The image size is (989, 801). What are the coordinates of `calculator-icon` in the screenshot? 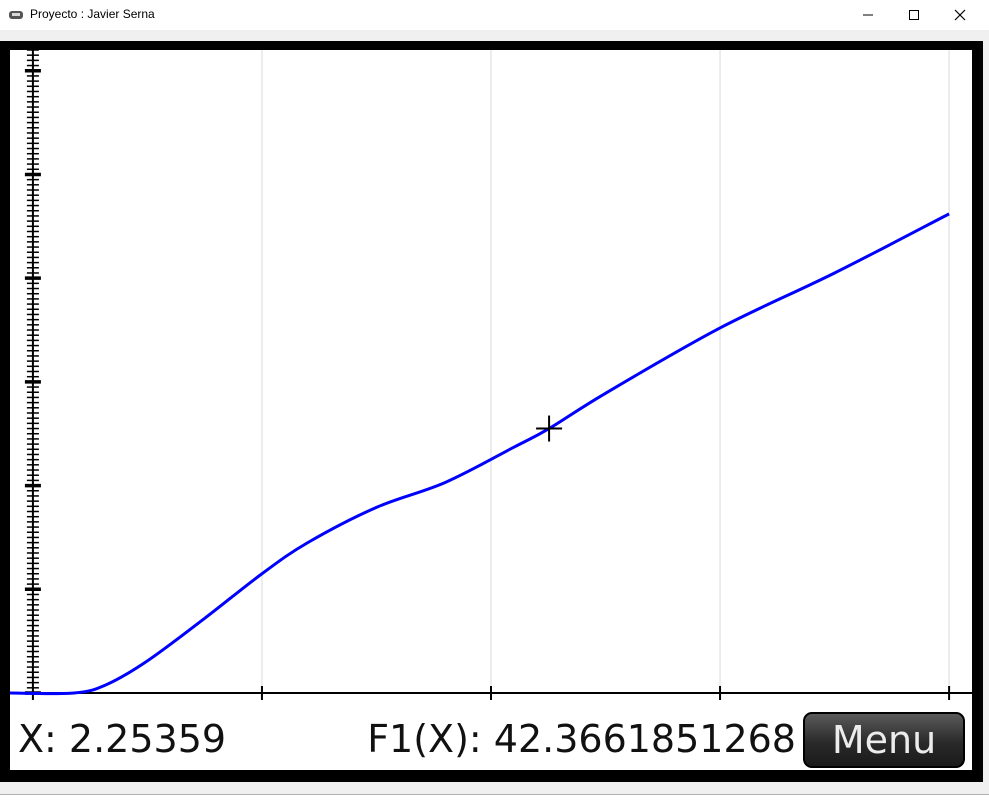 It's located at (16, 15).